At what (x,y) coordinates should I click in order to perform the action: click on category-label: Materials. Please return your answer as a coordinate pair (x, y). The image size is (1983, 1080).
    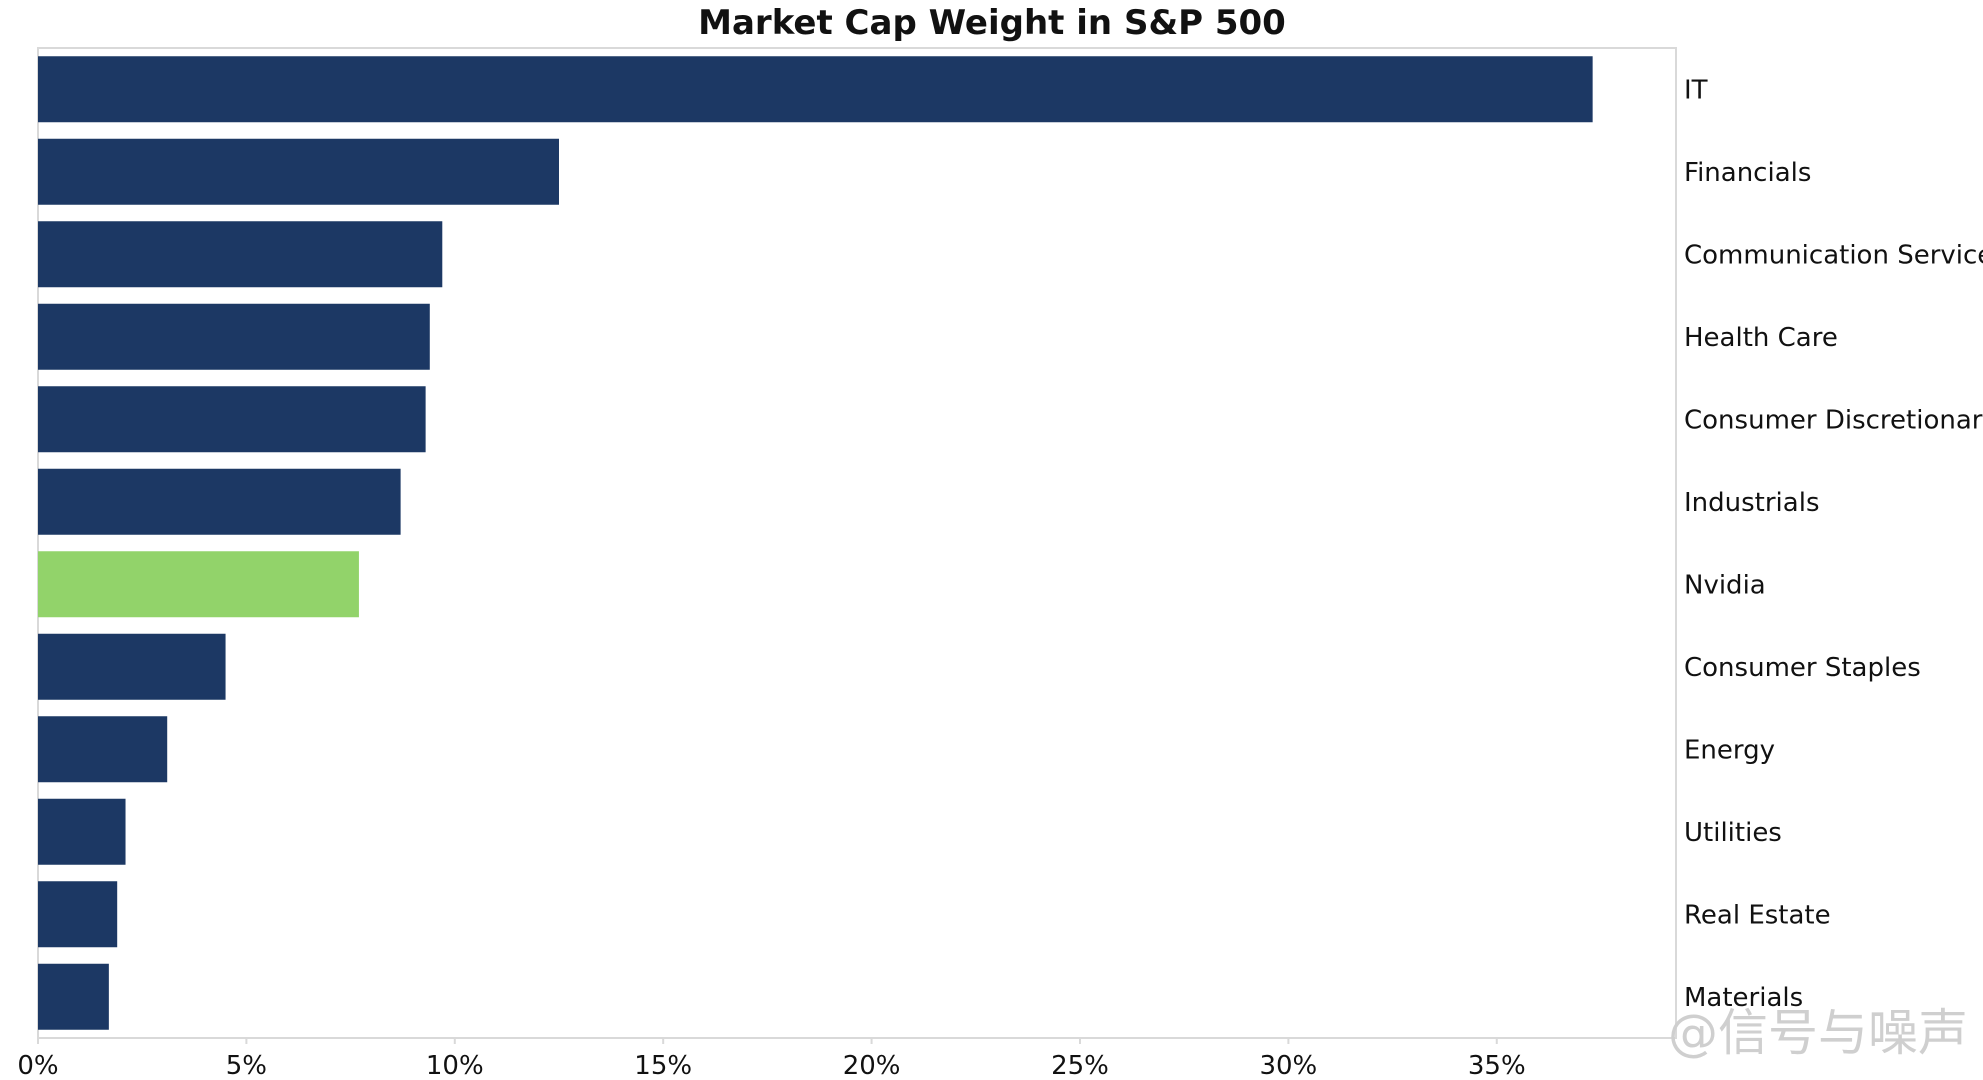
    Looking at the image, I should click on (1743, 998).